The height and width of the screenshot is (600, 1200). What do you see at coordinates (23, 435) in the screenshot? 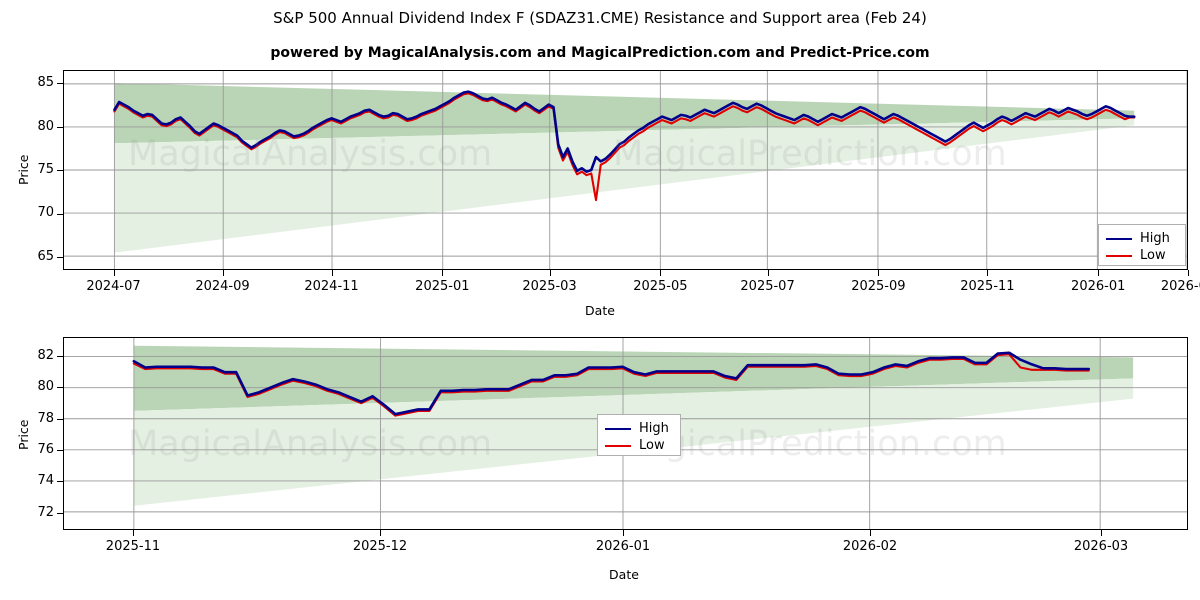
I see `lower-y-axis-label: Price` at bounding box center [23, 435].